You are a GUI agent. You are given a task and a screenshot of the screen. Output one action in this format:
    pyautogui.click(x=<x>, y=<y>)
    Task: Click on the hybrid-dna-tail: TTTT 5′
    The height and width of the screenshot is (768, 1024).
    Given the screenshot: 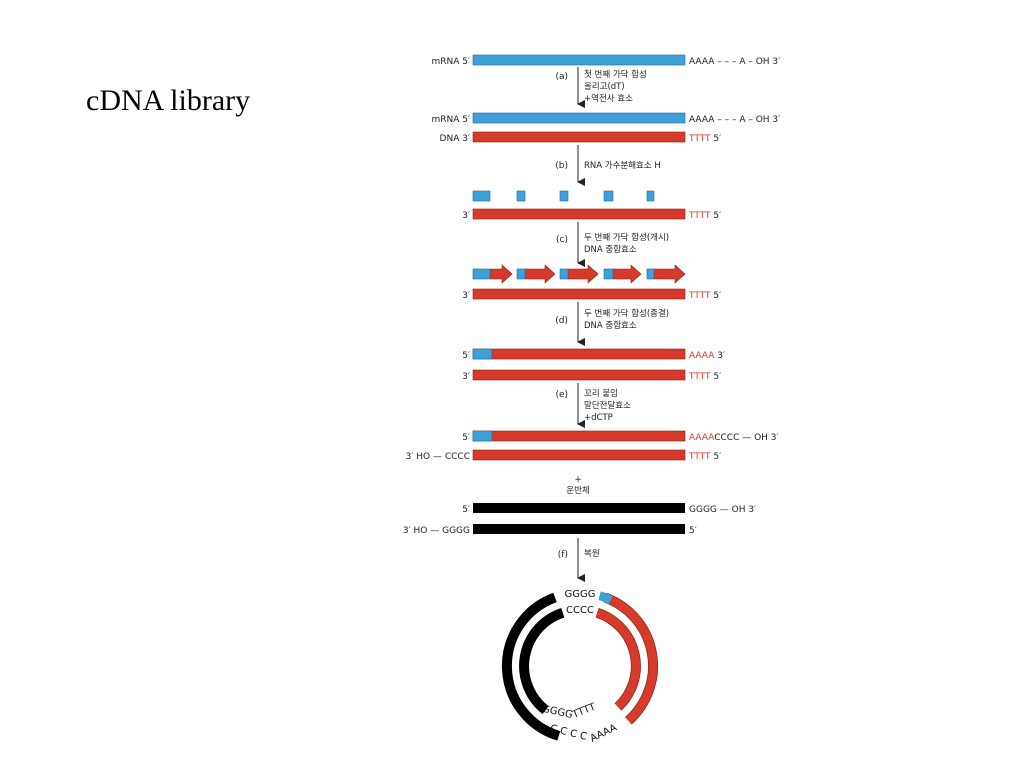 What is the action you would take?
    pyautogui.click(x=704, y=139)
    